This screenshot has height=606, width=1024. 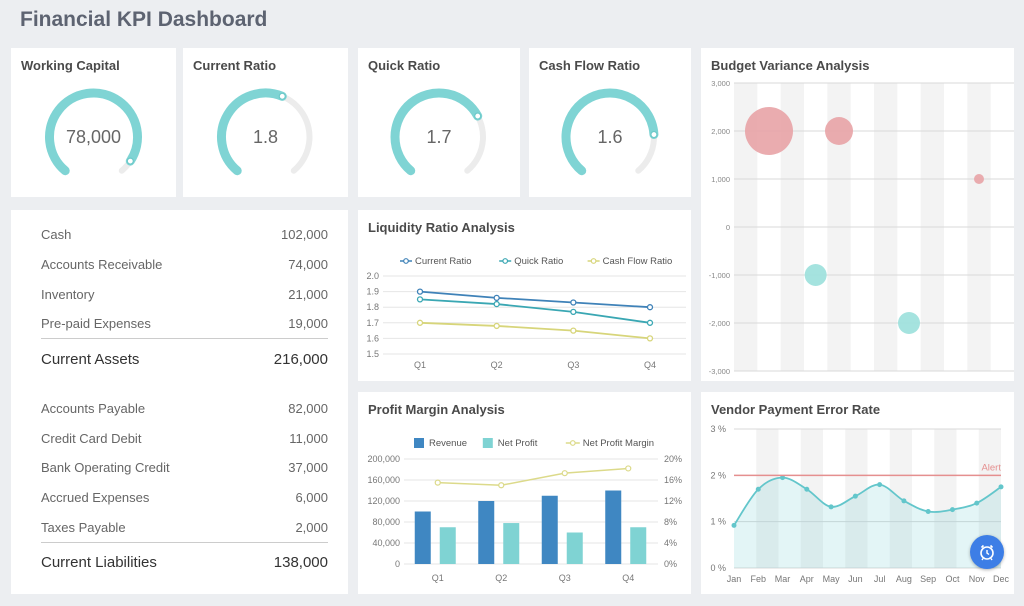 What do you see at coordinates (832, 579) in the screenshot?
I see `x-tick-label: May` at bounding box center [832, 579].